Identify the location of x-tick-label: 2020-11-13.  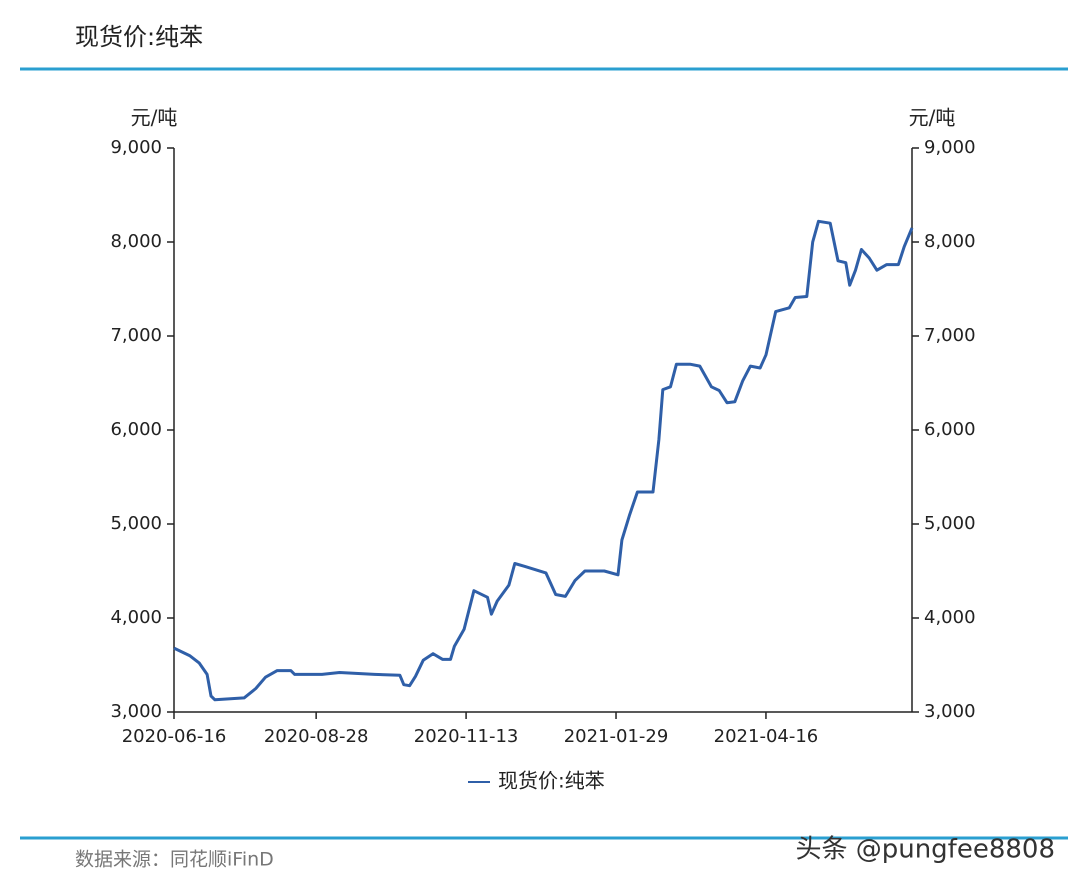
(466, 736).